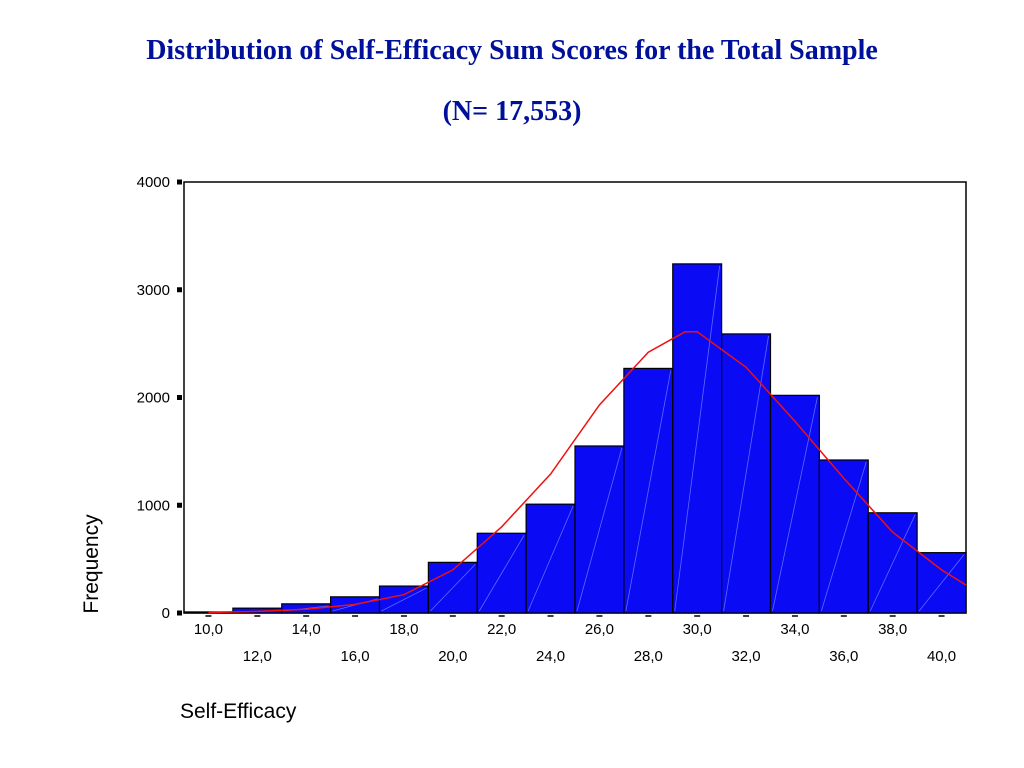  Describe the element at coordinates (306, 629) in the screenshot. I see `x-tick-label: 14,0` at that location.